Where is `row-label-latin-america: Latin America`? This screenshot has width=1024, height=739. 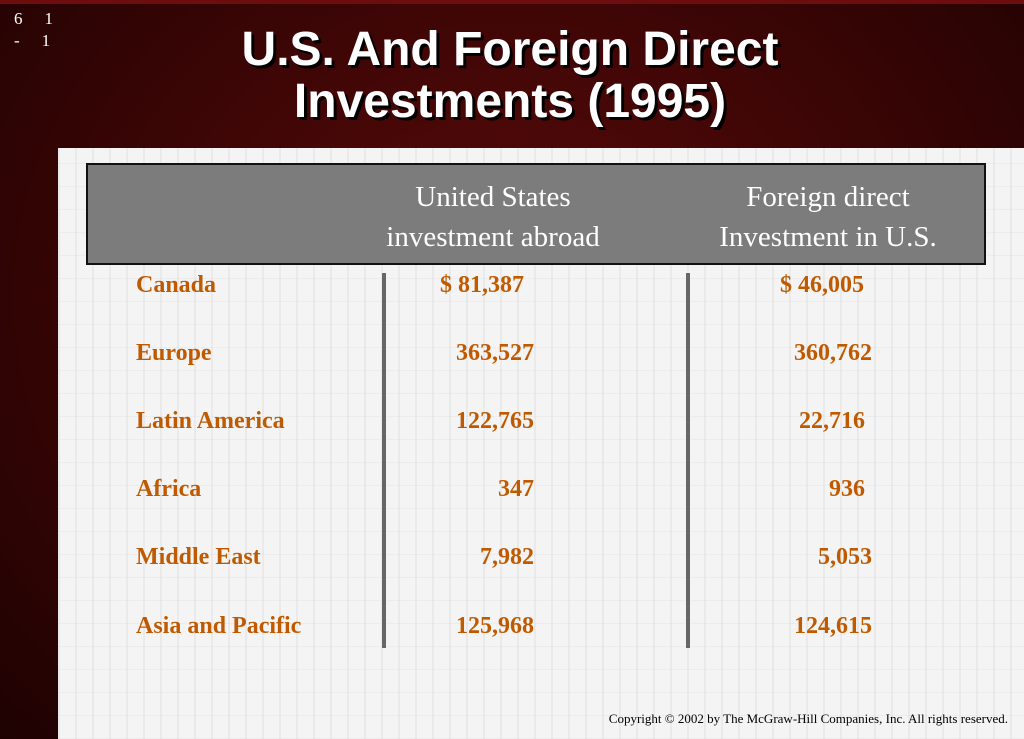
row-label-latin-america: Latin America is located at coordinates (210, 421).